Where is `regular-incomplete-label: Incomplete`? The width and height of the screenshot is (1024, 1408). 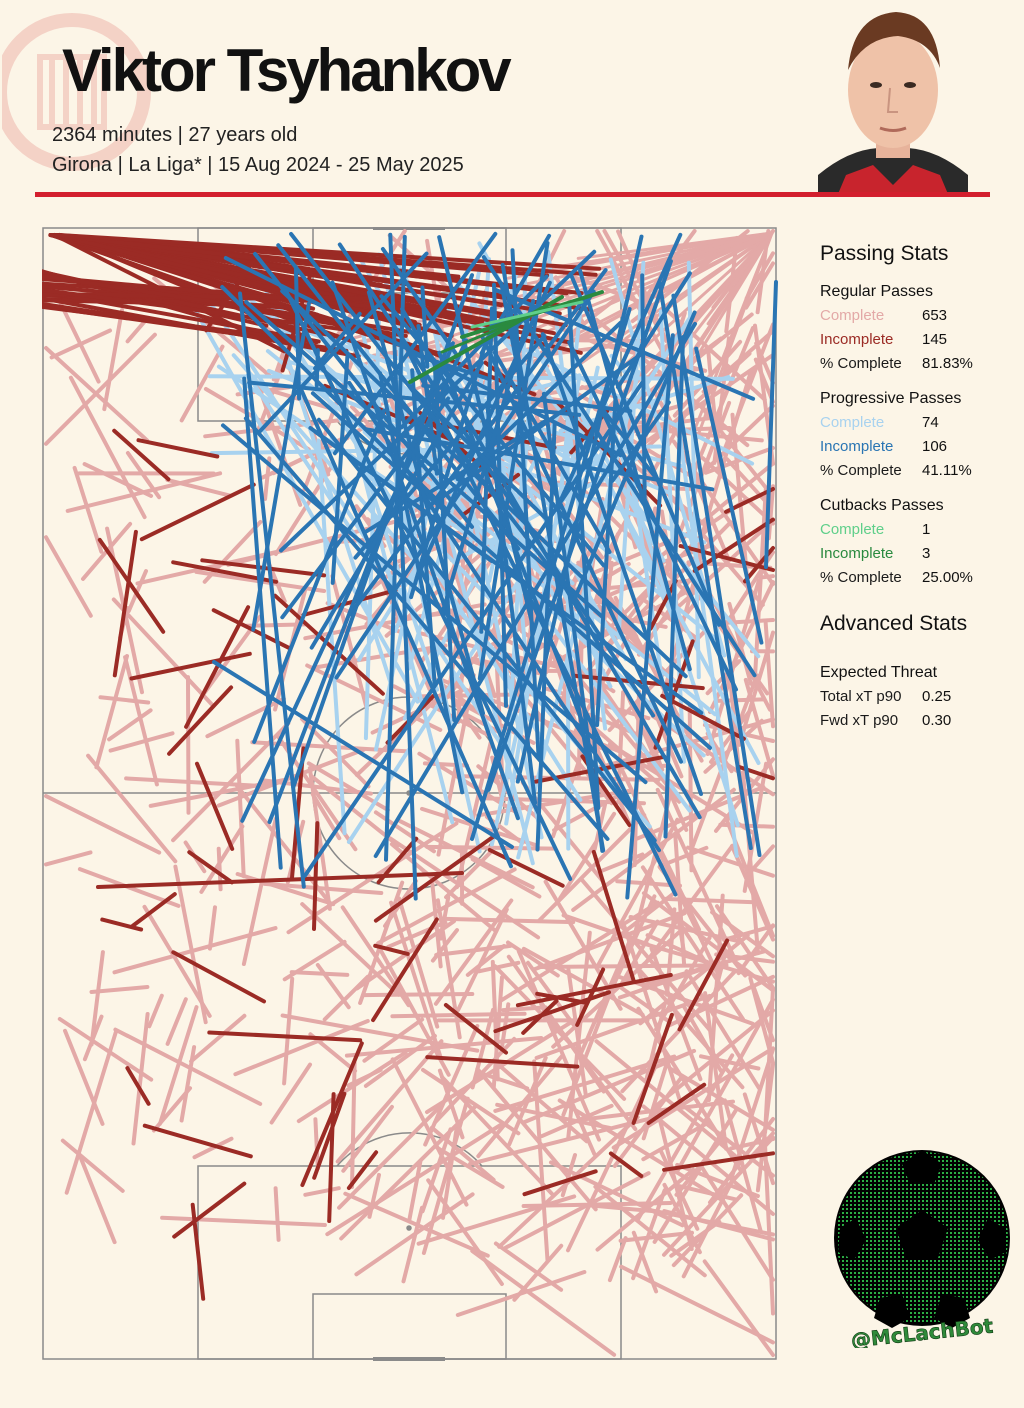 regular-incomplete-label: Incomplete is located at coordinates (857, 339).